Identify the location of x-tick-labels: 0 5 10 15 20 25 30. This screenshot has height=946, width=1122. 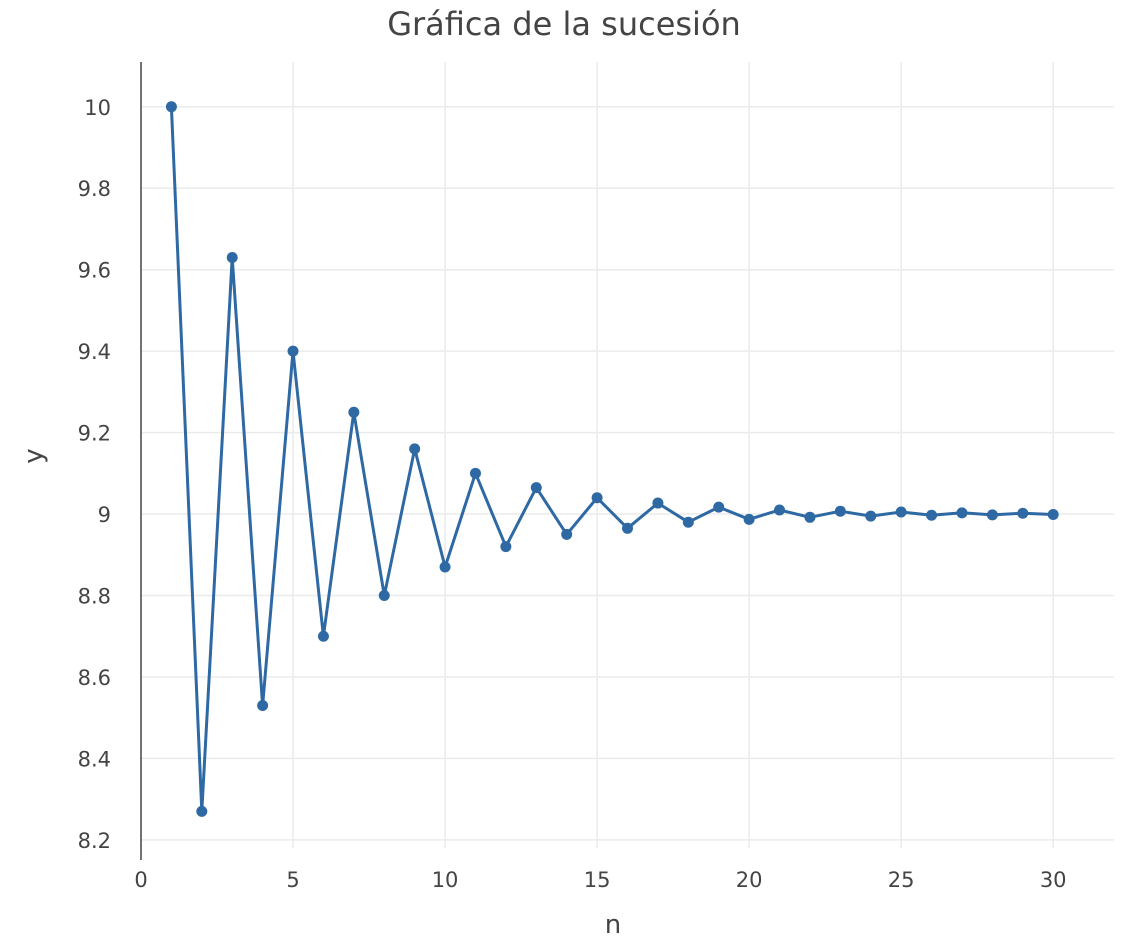
(600, 880).